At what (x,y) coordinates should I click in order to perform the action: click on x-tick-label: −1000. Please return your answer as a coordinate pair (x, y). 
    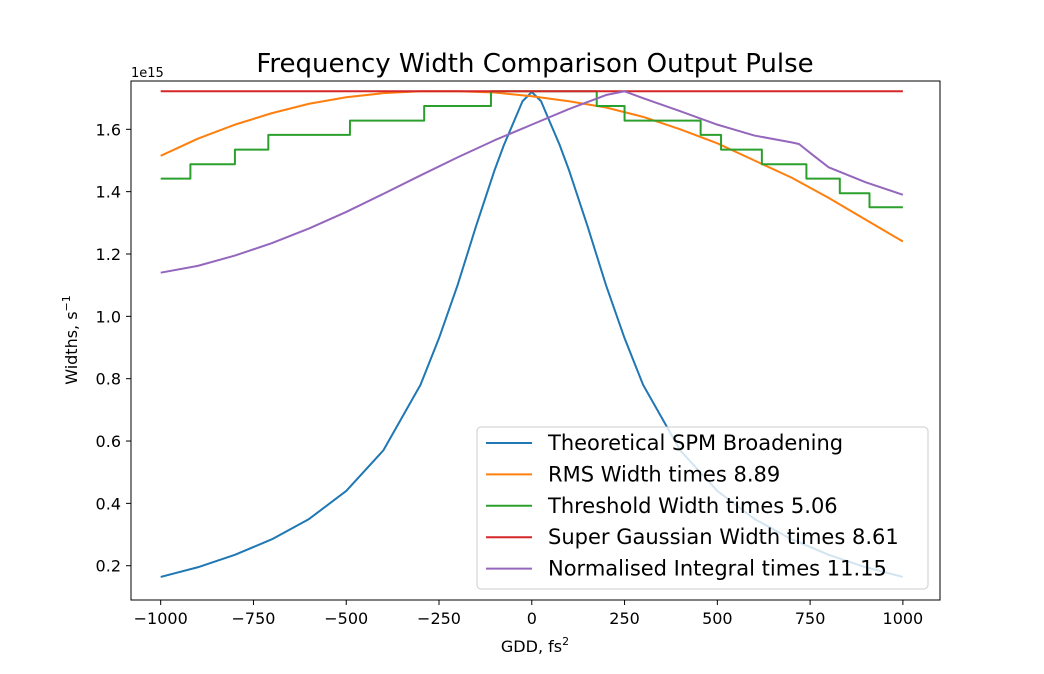
    Looking at the image, I should click on (161, 618).